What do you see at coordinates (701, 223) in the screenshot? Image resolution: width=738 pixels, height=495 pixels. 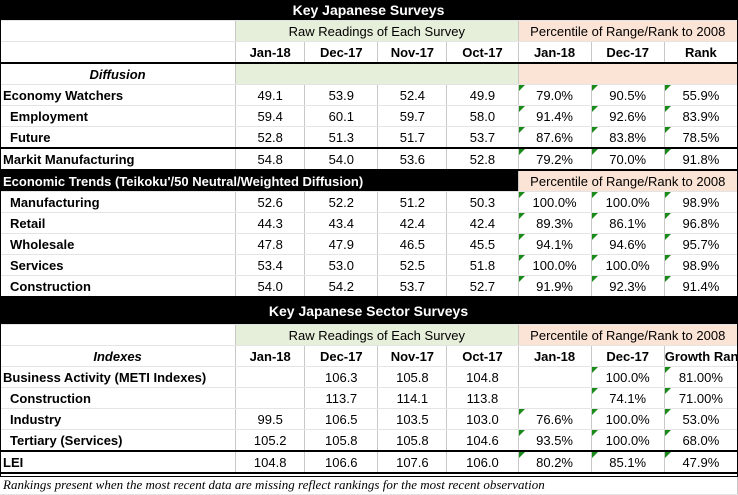 I see `cell-value: 96.8%` at bounding box center [701, 223].